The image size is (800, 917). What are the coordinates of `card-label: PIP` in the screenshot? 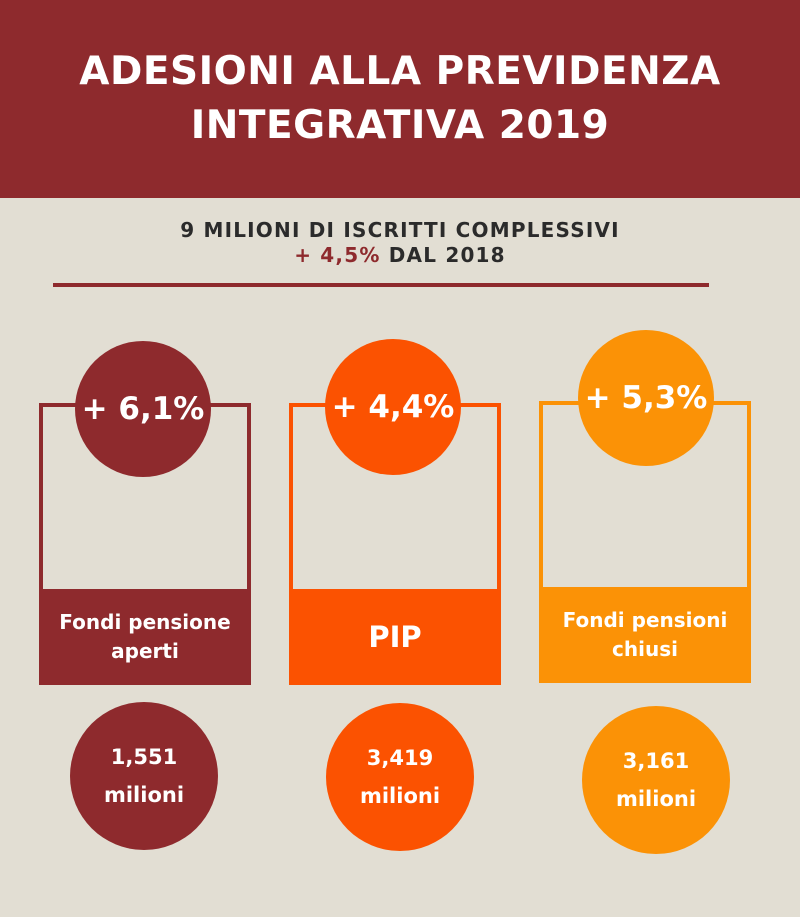 It's located at (395, 637).